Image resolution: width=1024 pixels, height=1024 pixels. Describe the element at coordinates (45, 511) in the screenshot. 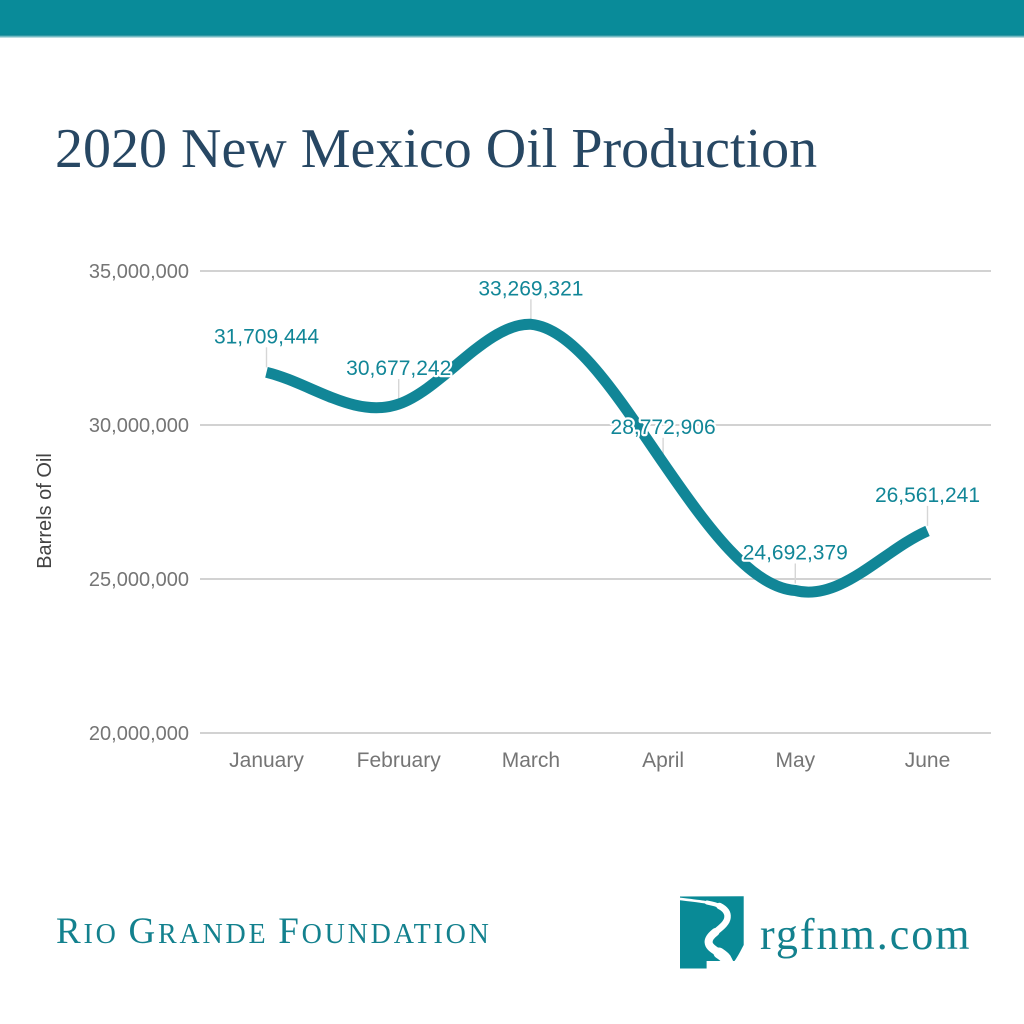

I see `svg-text: Barrels of Oil` at that location.